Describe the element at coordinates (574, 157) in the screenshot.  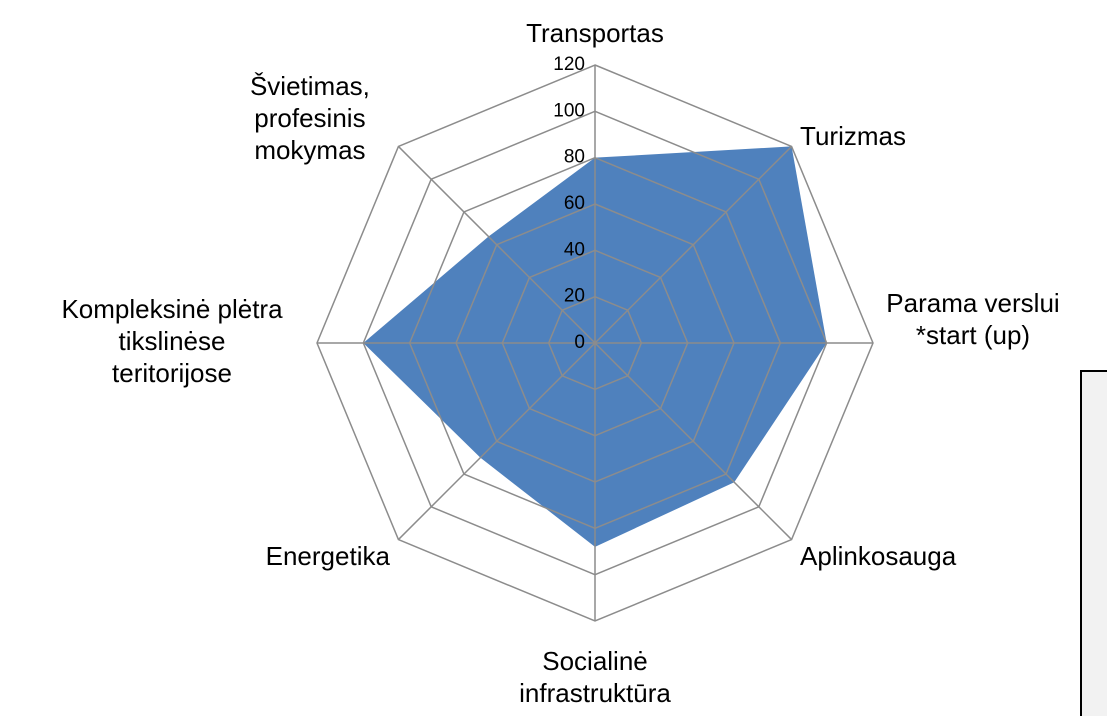
I see `y-tick-label: 80` at that location.